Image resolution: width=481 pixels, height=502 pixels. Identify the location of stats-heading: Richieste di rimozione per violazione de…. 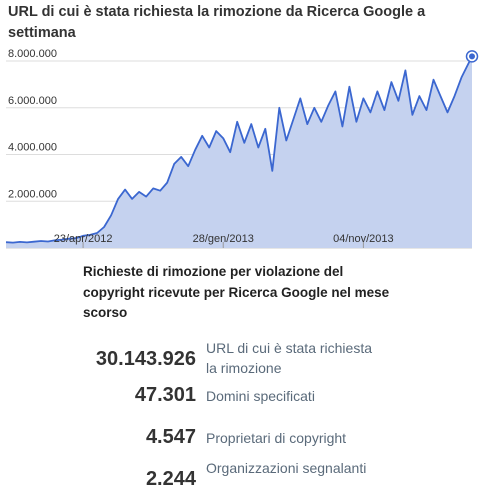
(236, 292).